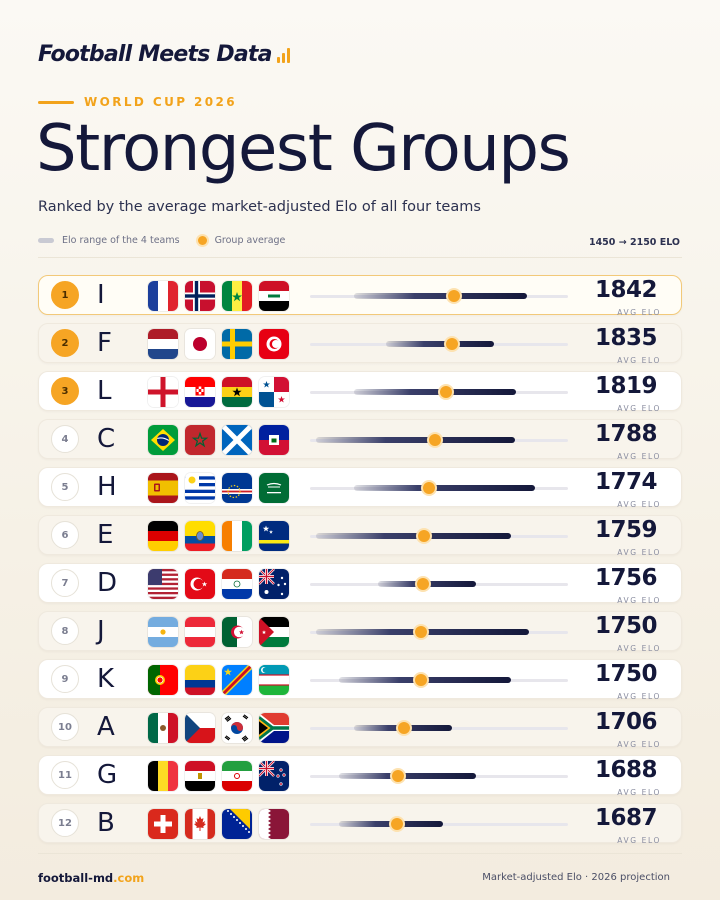  What do you see at coordinates (360, 488) in the screenshot?
I see `group-row: 5 H 1774 AVG ELO` at bounding box center [360, 488].